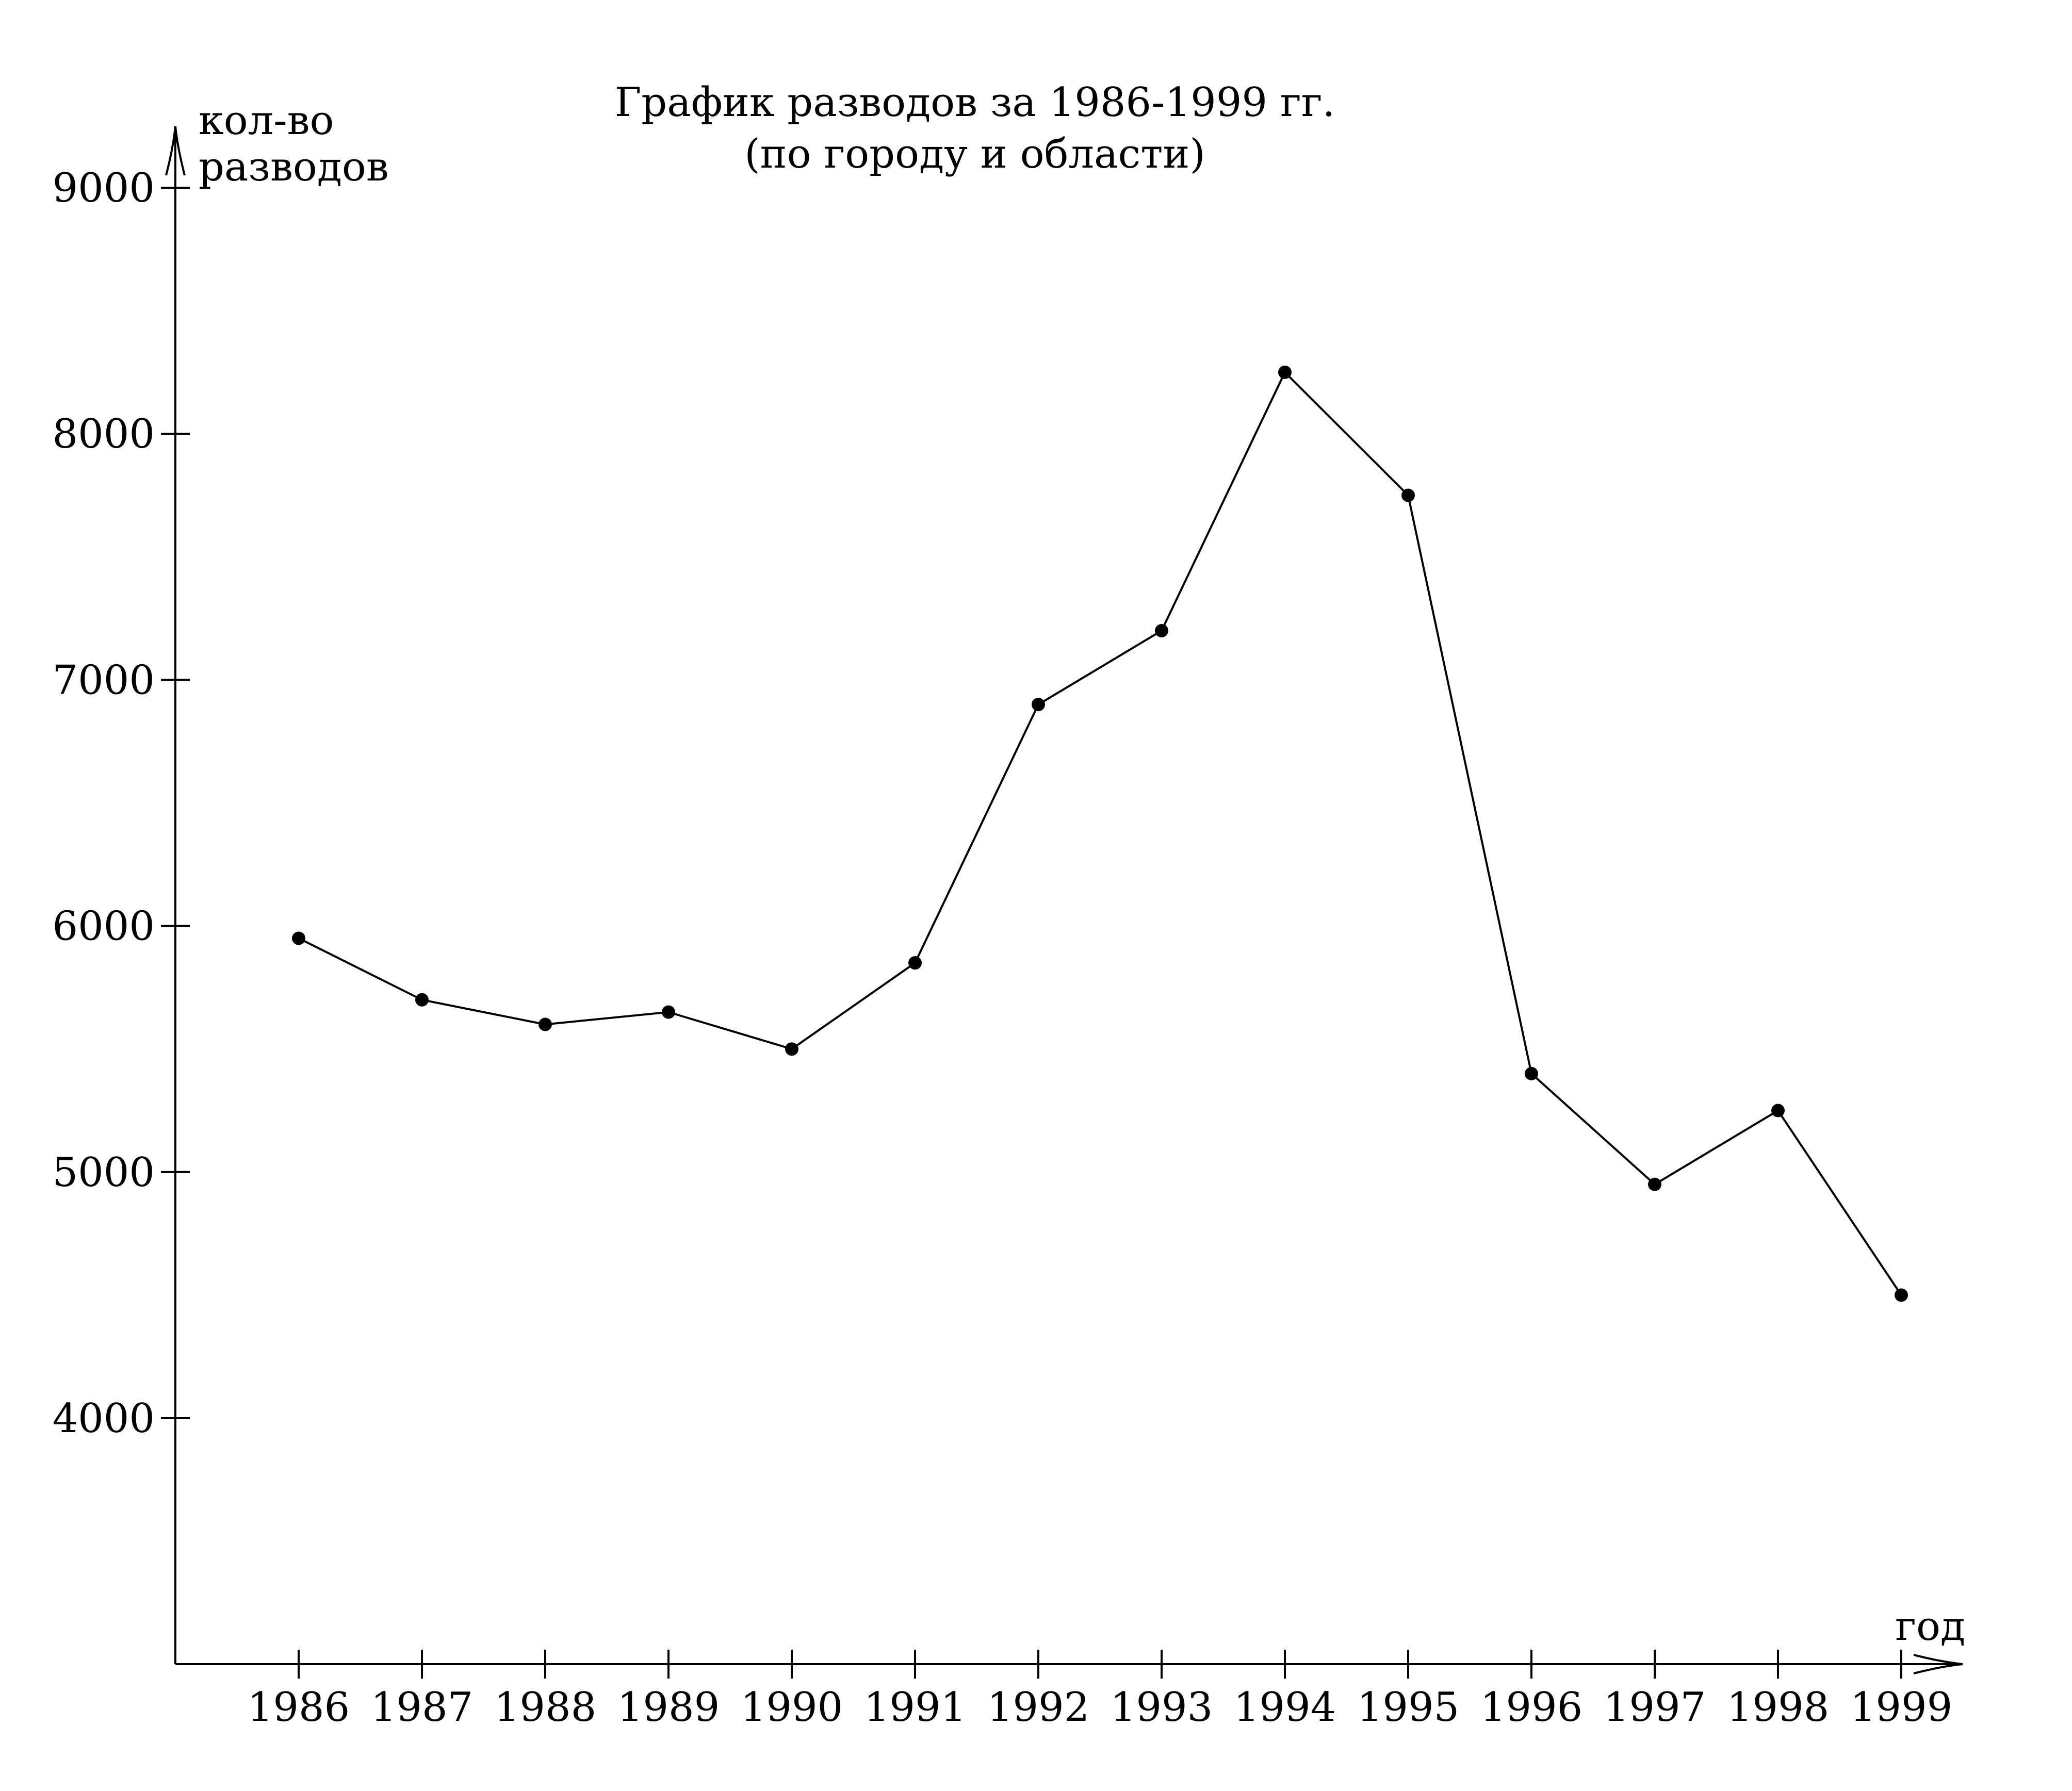 The width and height of the screenshot is (2072, 1791). What do you see at coordinates (103, 434) in the screenshot?
I see `y-tick-label: 8000` at bounding box center [103, 434].